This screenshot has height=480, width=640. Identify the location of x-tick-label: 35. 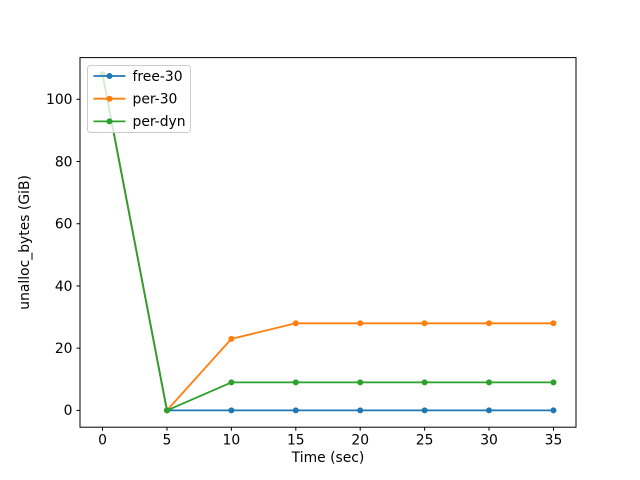
(554, 441).